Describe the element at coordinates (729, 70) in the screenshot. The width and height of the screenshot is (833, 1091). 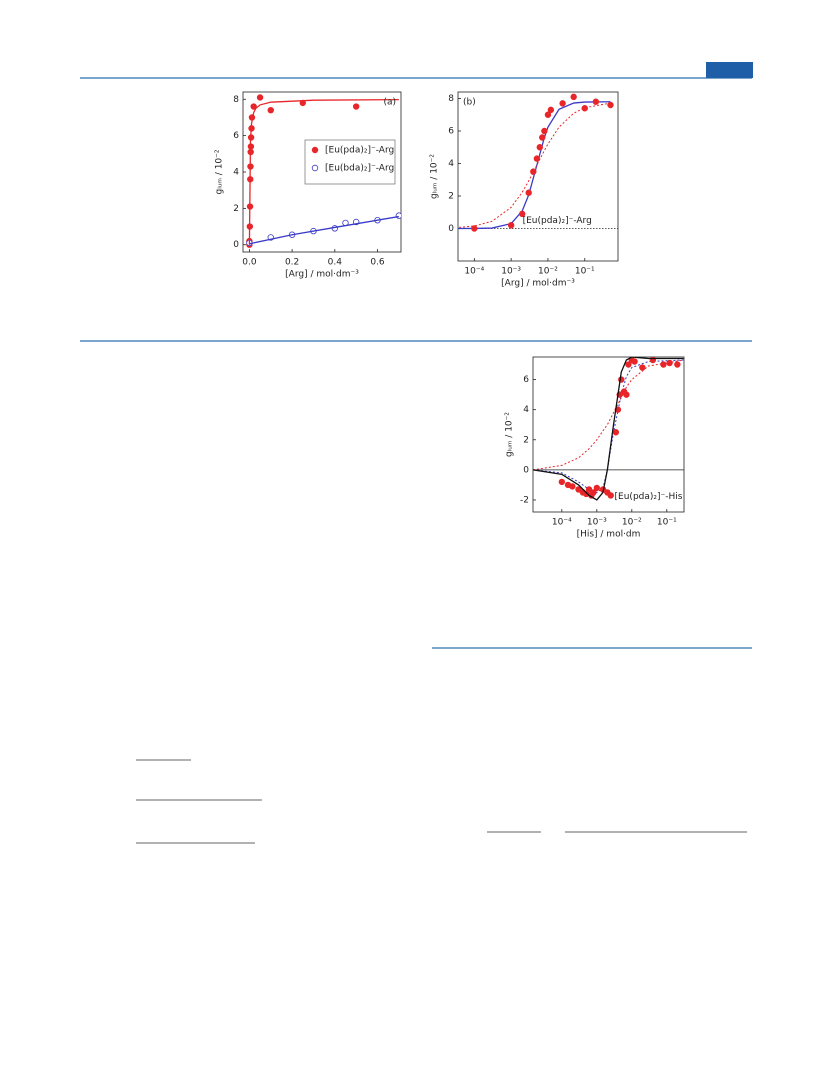
I see `header-tab` at that location.